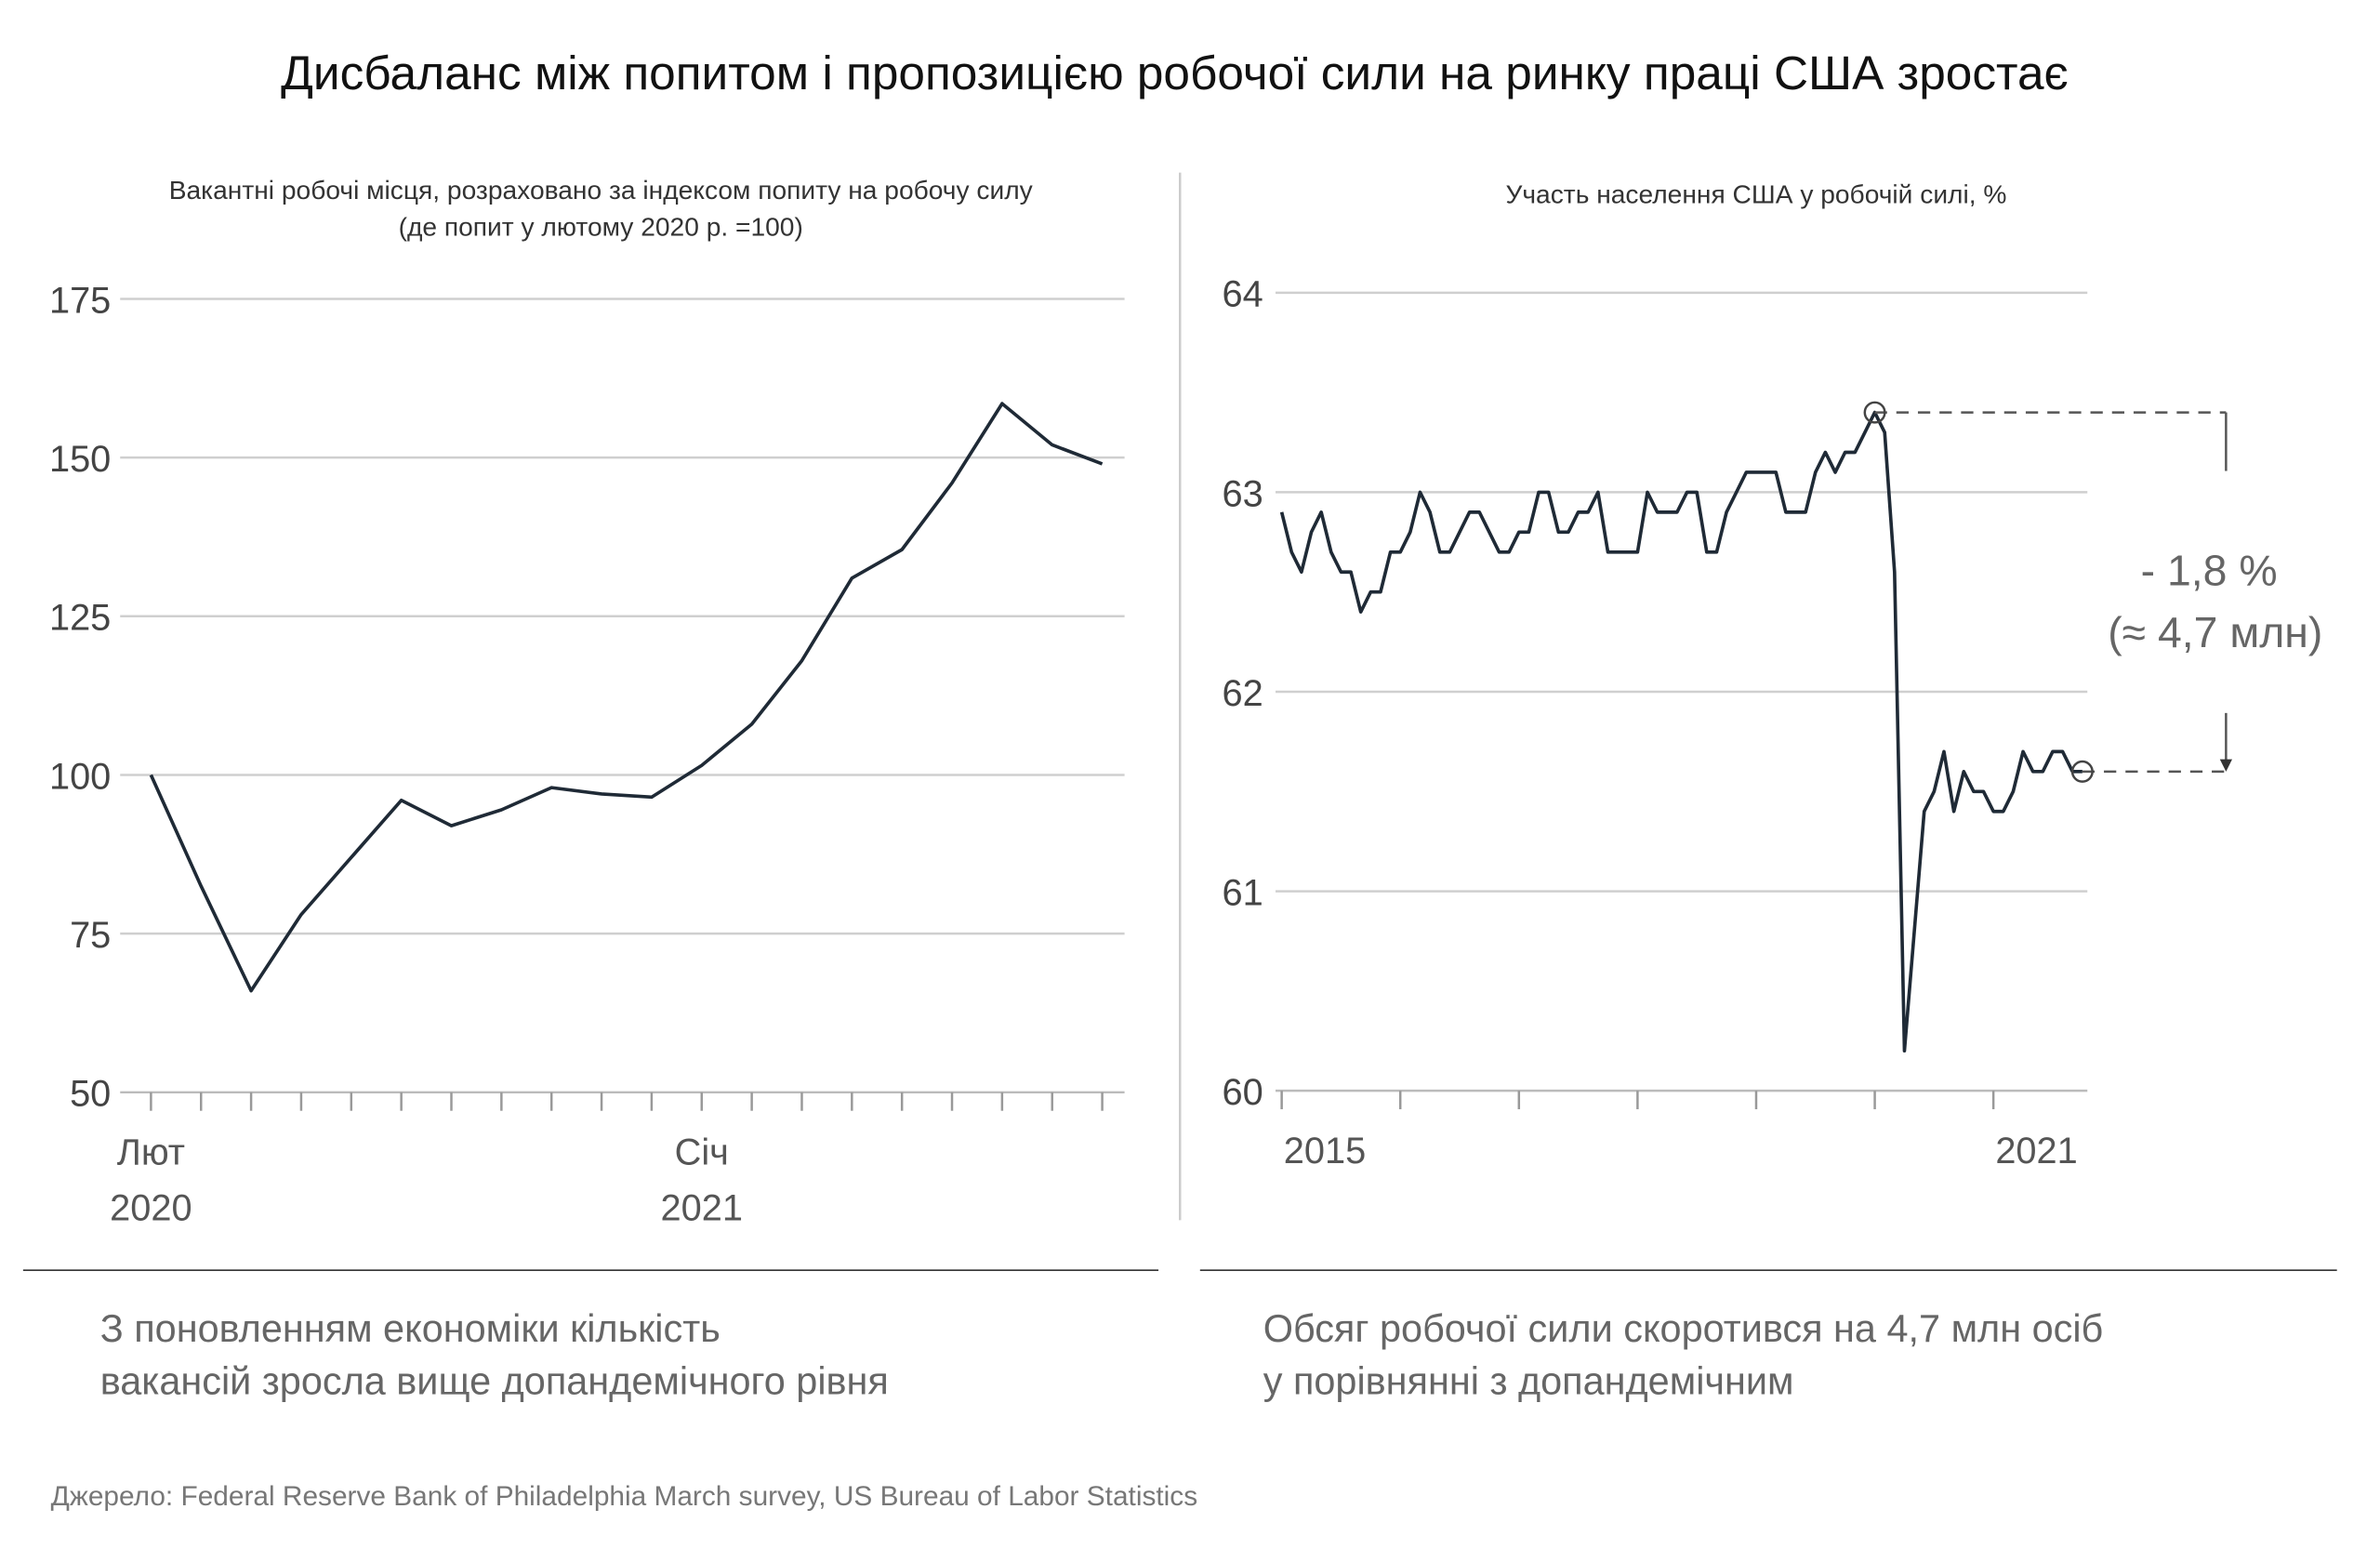 The image size is (2380, 1562). Describe the element at coordinates (600, 228) in the screenshot. I see `left-chart-title-line2: (де попит у лютому 2020 р. =100)` at that location.